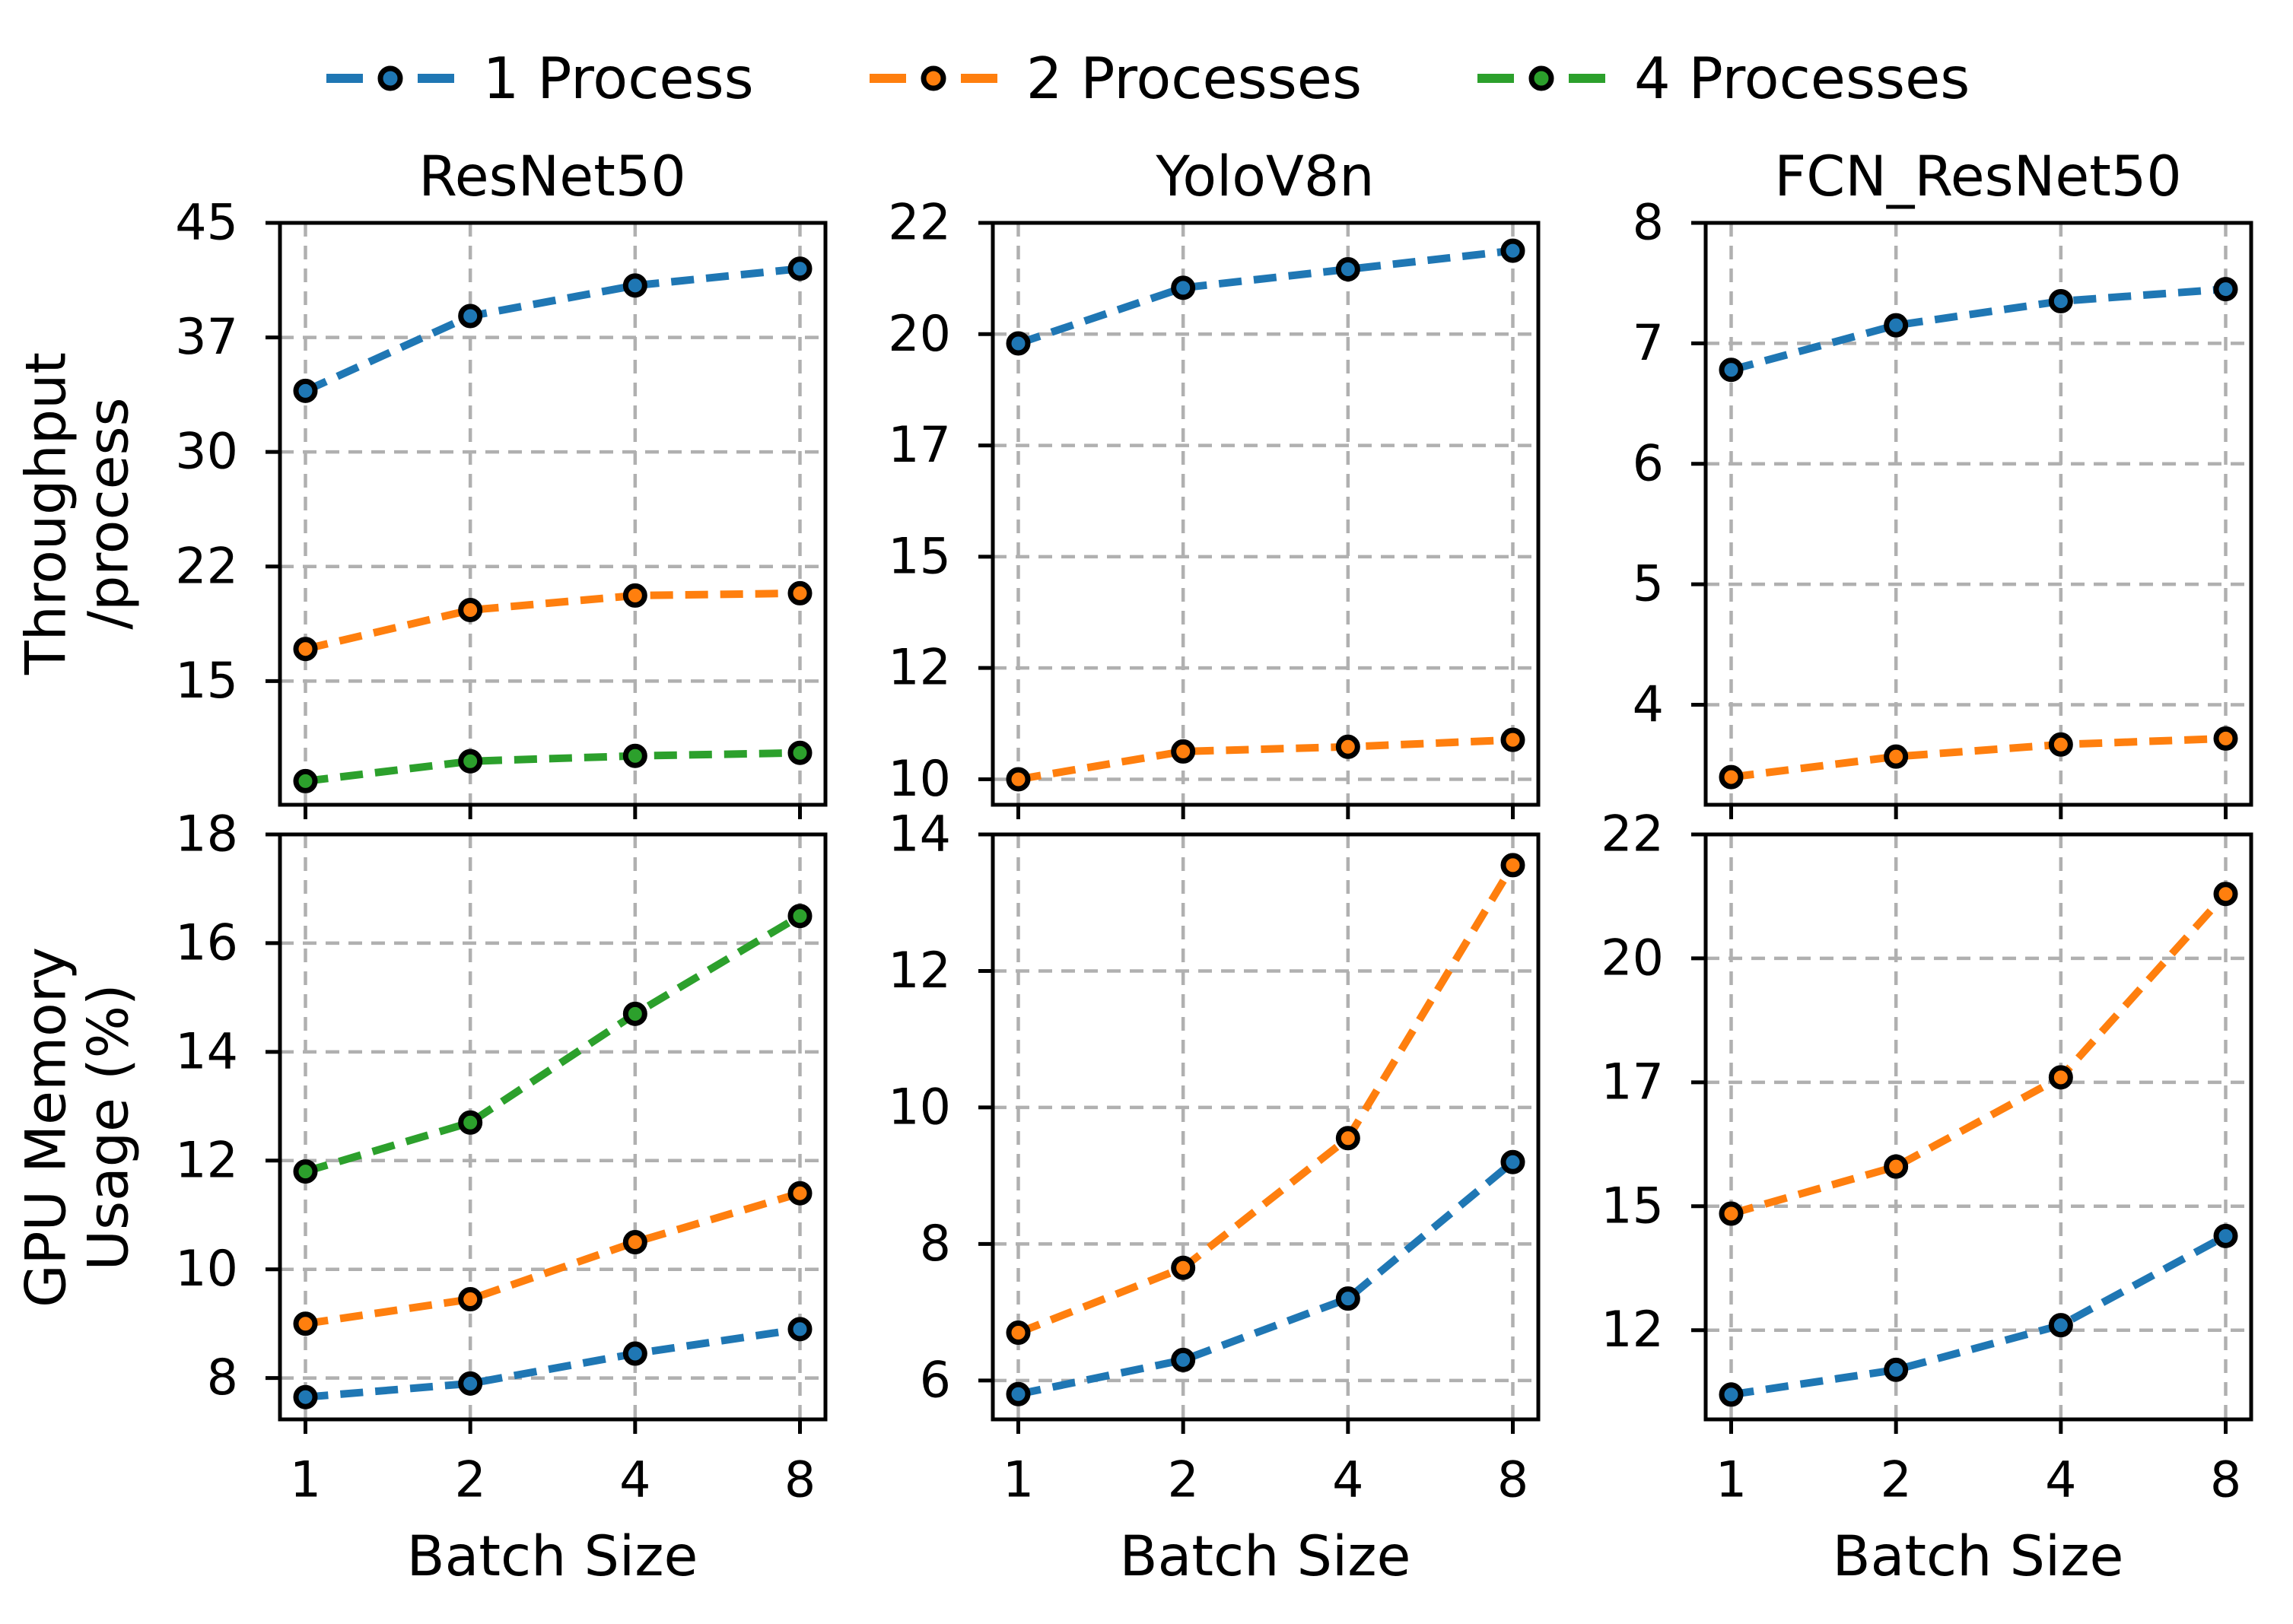 The height and width of the screenshot is (1624, 2293). What do you see at coordinates (933, 78) in the screenshot?
I see `legend-line-marker-icon` at bounding box center [933, 78].